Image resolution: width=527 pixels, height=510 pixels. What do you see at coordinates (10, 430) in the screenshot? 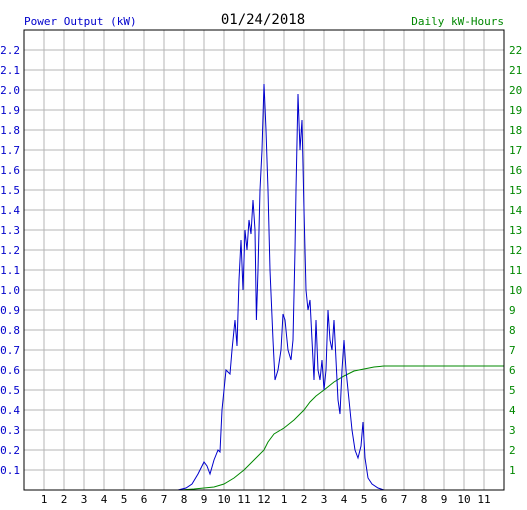
I see `left-tick-label: 0.3` at bounding box center [10, 430].